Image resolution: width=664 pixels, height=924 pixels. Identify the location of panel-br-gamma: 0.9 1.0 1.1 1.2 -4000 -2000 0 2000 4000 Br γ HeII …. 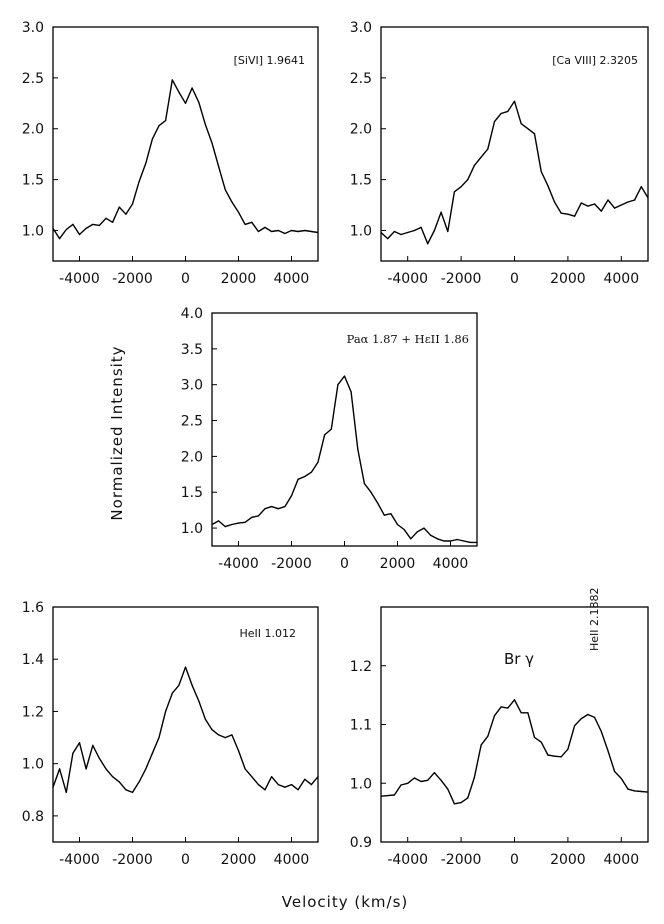
(499, 727).